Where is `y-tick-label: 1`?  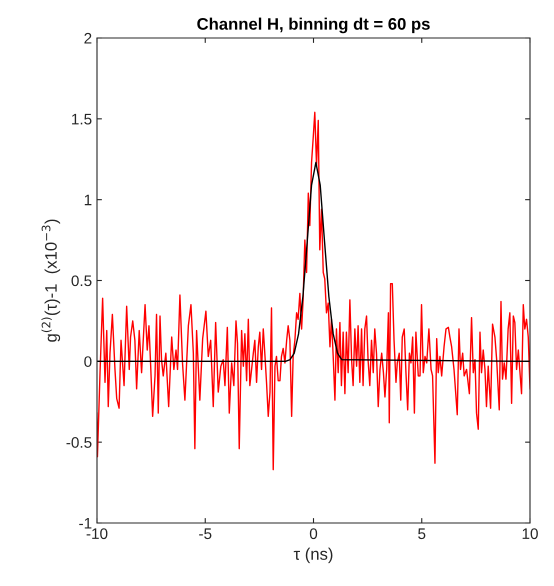 y-tick-label: 1 is located at coordinates (88, 200).